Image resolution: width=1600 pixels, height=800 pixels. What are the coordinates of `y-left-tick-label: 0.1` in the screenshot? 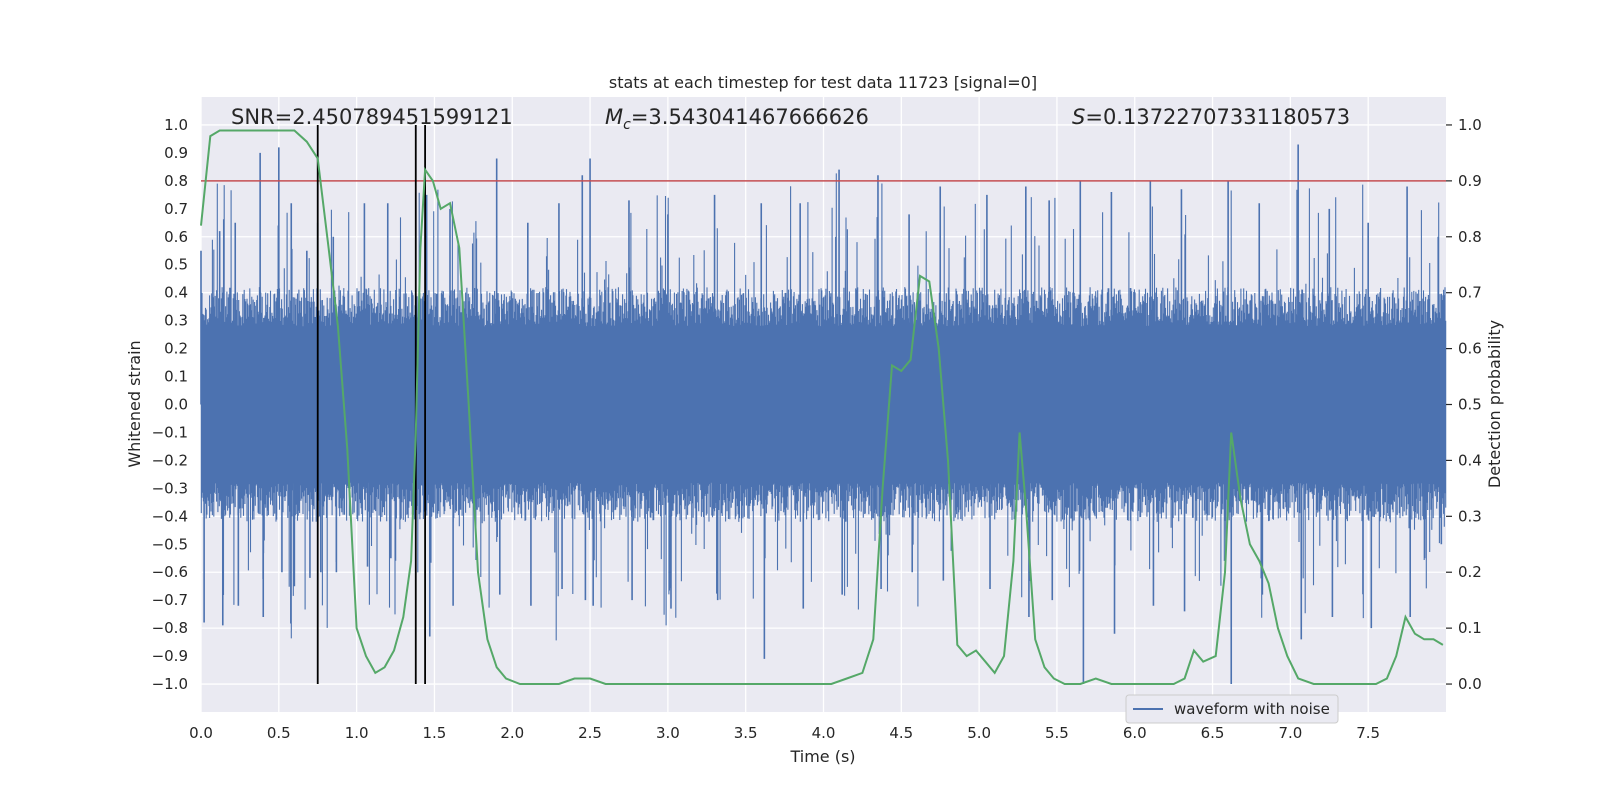 It's located at (176, 377).